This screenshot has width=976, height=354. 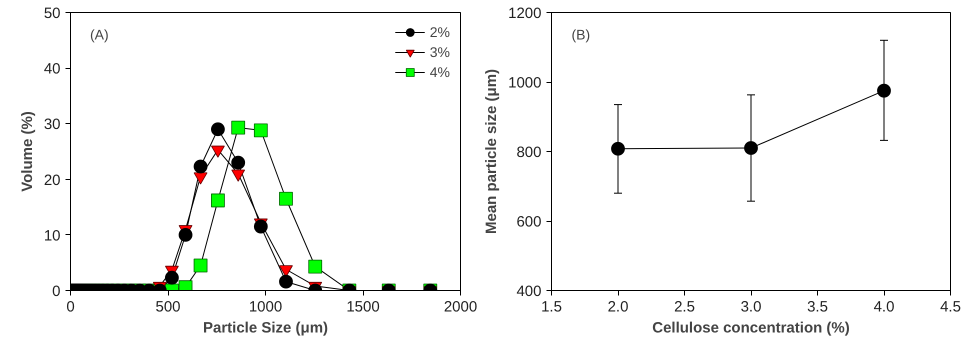 What do you see at coordinates (265, 307) in the screenshot?
I see `x-tick-label: 1000` at bounding box center [265, 307].